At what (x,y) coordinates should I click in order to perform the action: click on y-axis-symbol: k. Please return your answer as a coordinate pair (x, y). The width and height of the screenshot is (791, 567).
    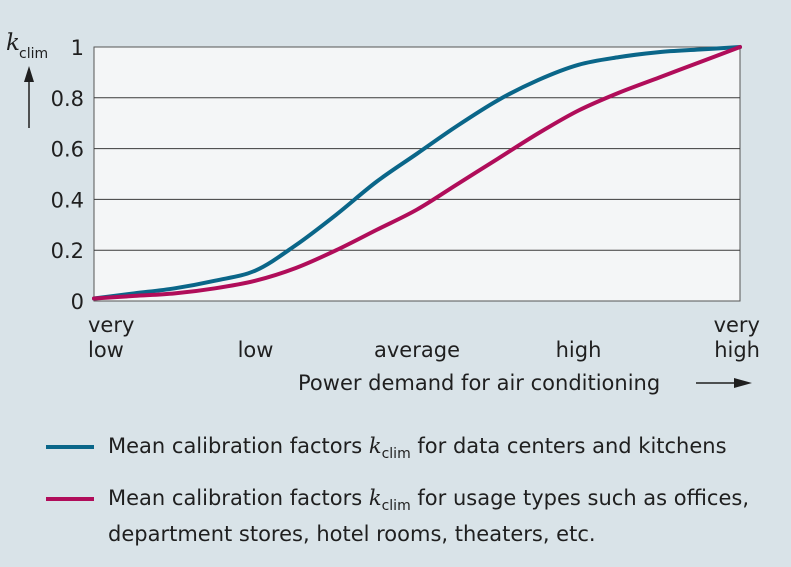
    Looking at the image, I should click on (13, 43).